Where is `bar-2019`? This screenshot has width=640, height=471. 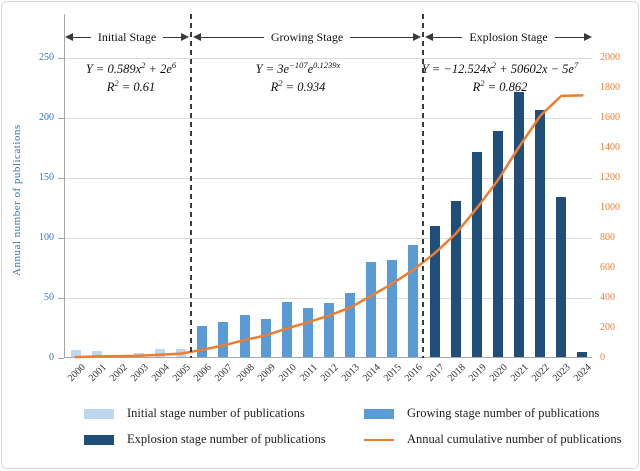 bar-2019 is located at coordinates (476, 254).